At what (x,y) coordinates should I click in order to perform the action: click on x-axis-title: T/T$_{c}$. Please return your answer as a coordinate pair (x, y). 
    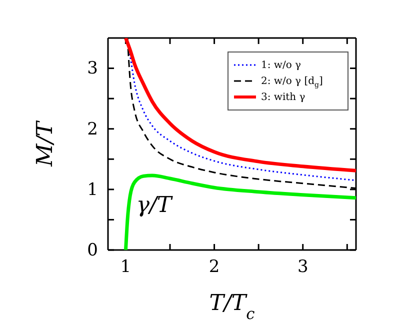
    Looking at the image, I should click on (232, 307).